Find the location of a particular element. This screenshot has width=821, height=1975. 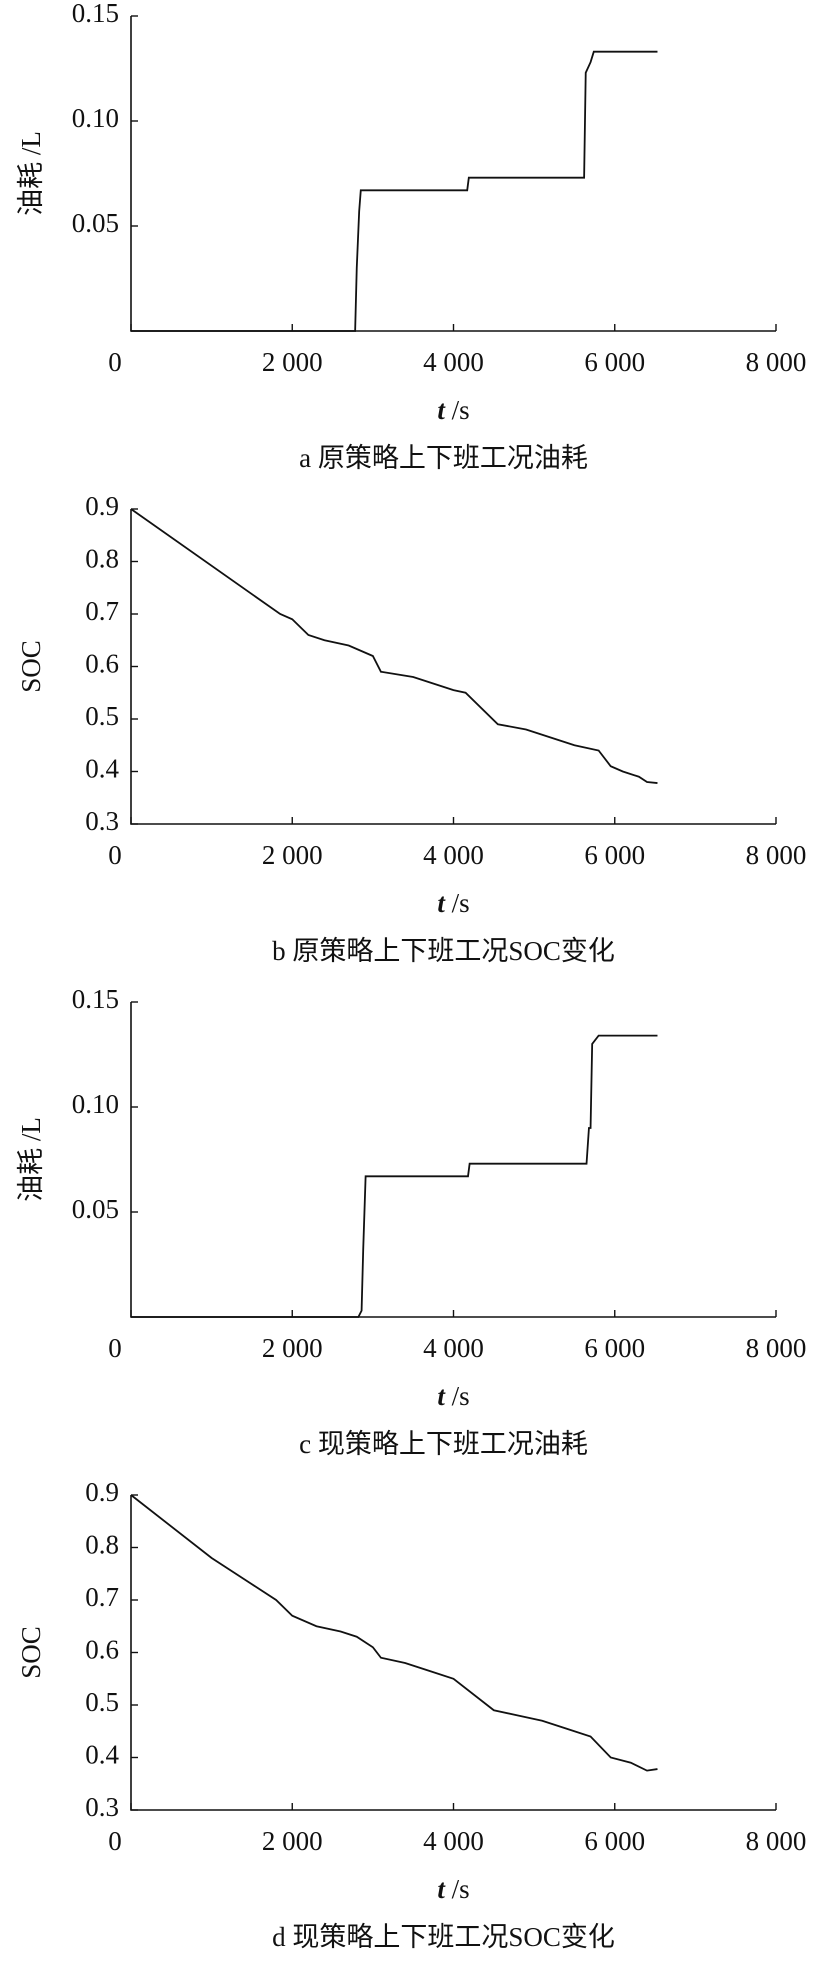

caption: b 原策略上下班工况SOC变化 is located at coordinates (443, 951).